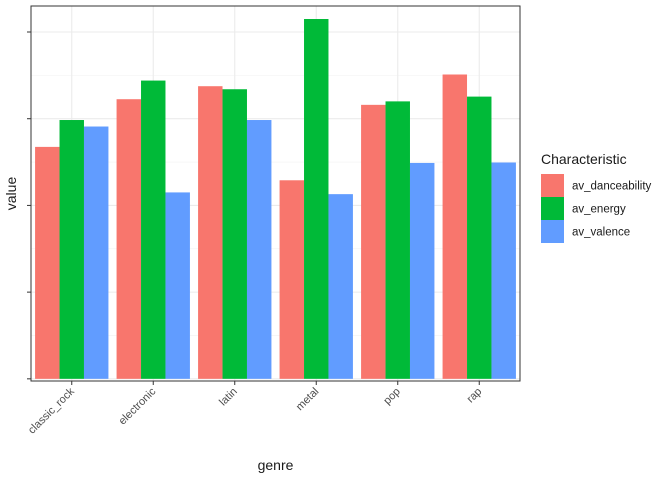 Image resolution: width=672 pixels, height=480 pixels. Describe the element at coordinates (552, 185) in the screenshot. I see `legend-key-av_danceability` at that location.